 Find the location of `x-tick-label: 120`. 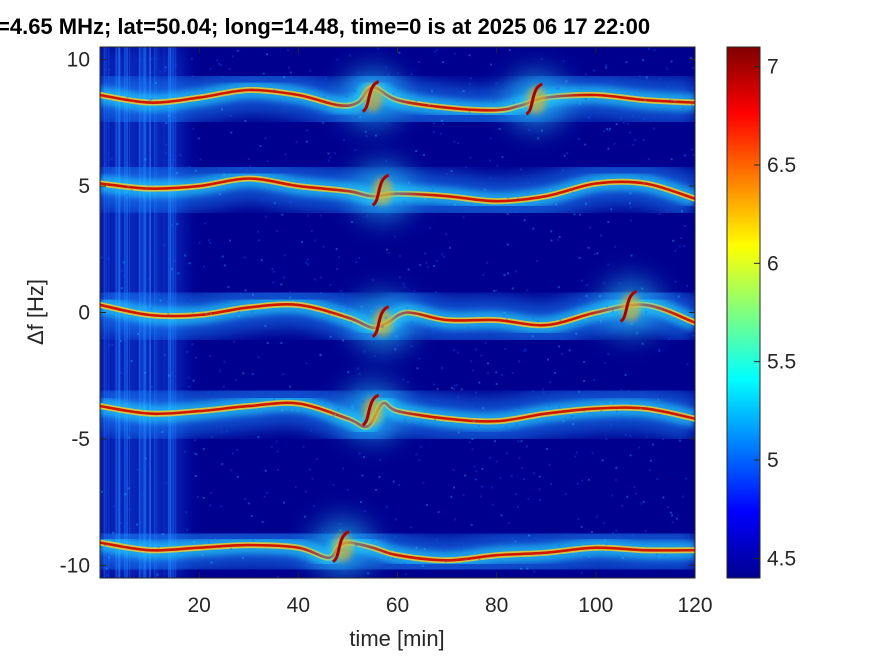

x-tick-label: 120 is located at coordinates (694, 605).